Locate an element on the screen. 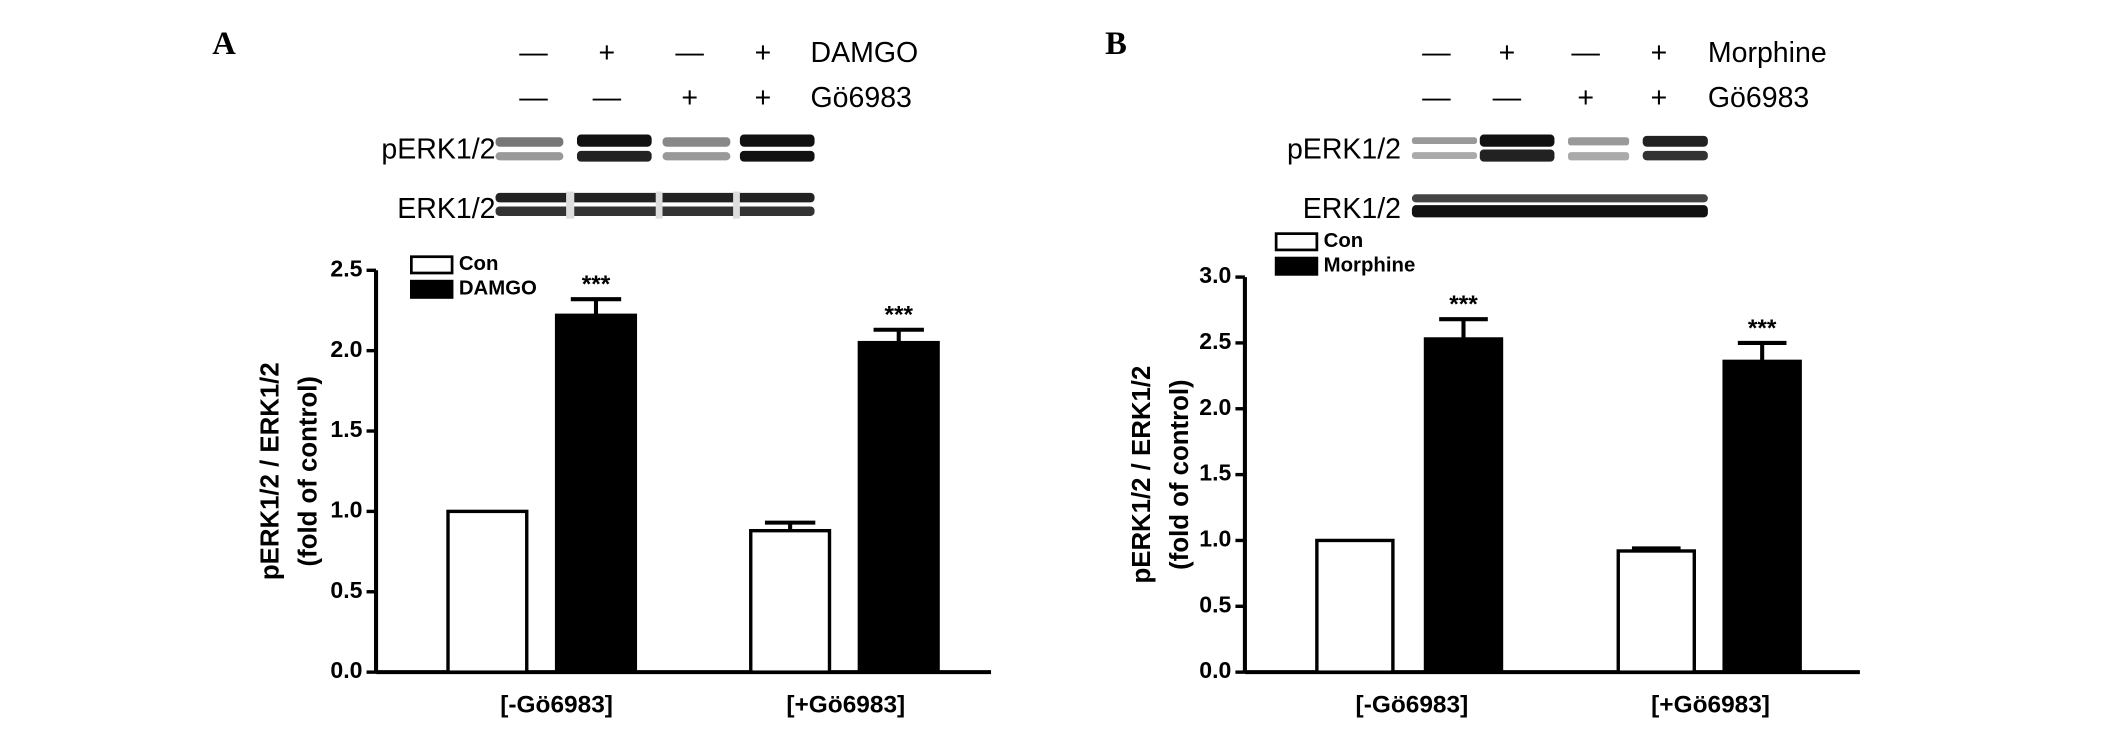  legend-label: Morphine is located at coordinates (1370, 266).